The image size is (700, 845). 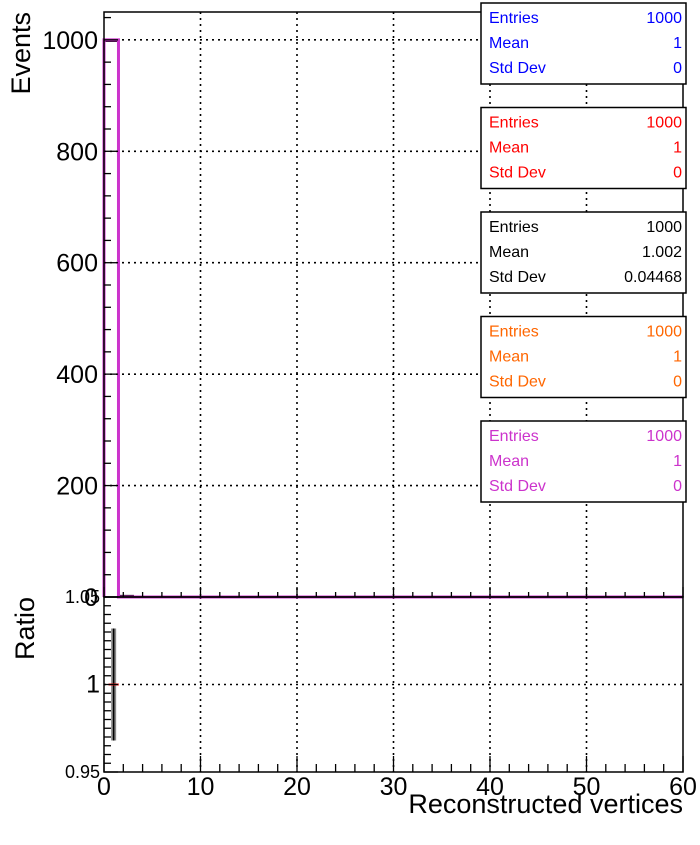 What do you see at coordinates (70, 41) in the screenshot?
I see `y-tick-label-top: 1000` at bounding box center [70, 41].